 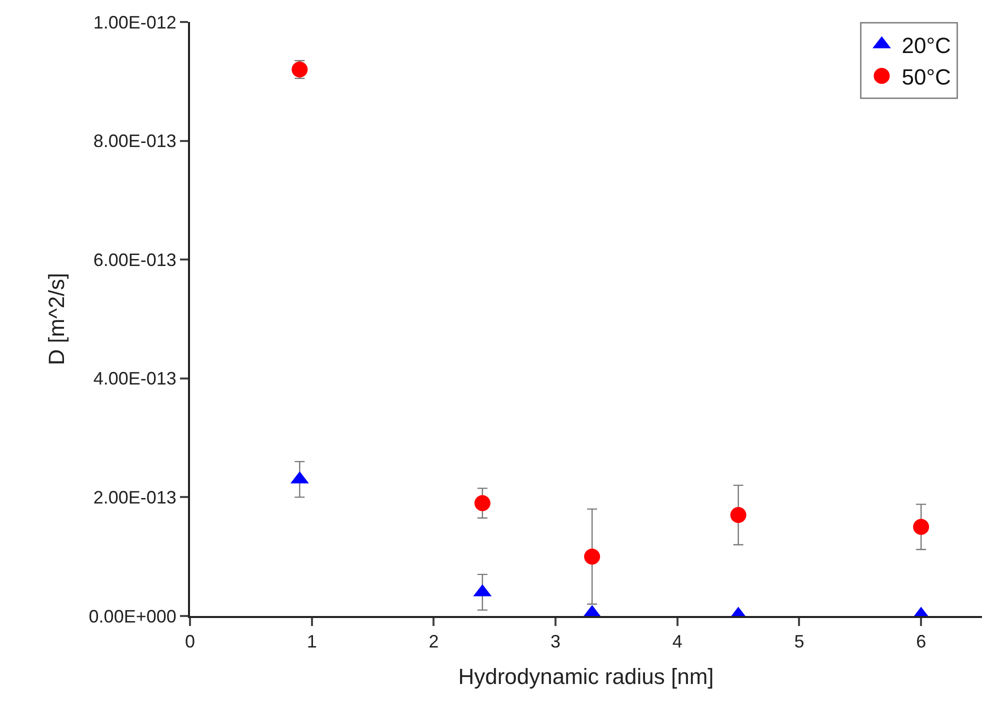 I want to click on y-tick-label: 0.00E+000, so click(x=132, y=616).